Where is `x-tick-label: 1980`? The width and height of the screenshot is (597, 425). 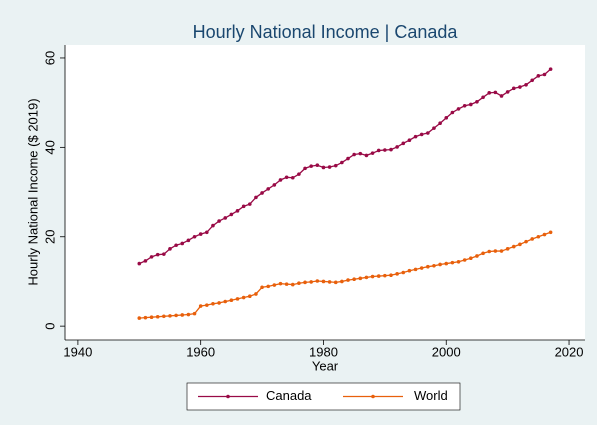
x-tick-label: 1980 is located at coordinates (323, 351).